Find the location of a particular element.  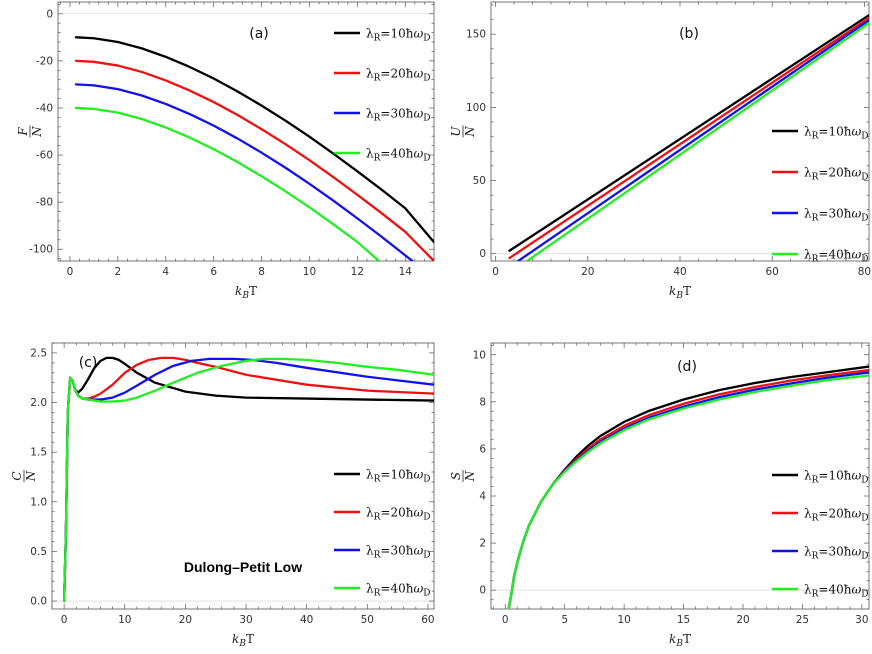

panel-label: (b) is located at coordinates (689, 34).